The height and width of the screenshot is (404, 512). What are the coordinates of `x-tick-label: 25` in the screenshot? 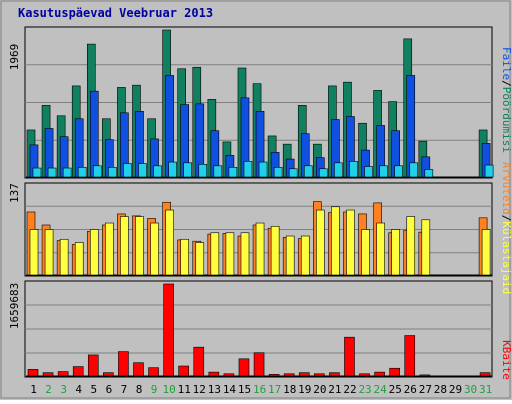 It's located at (395, 389).